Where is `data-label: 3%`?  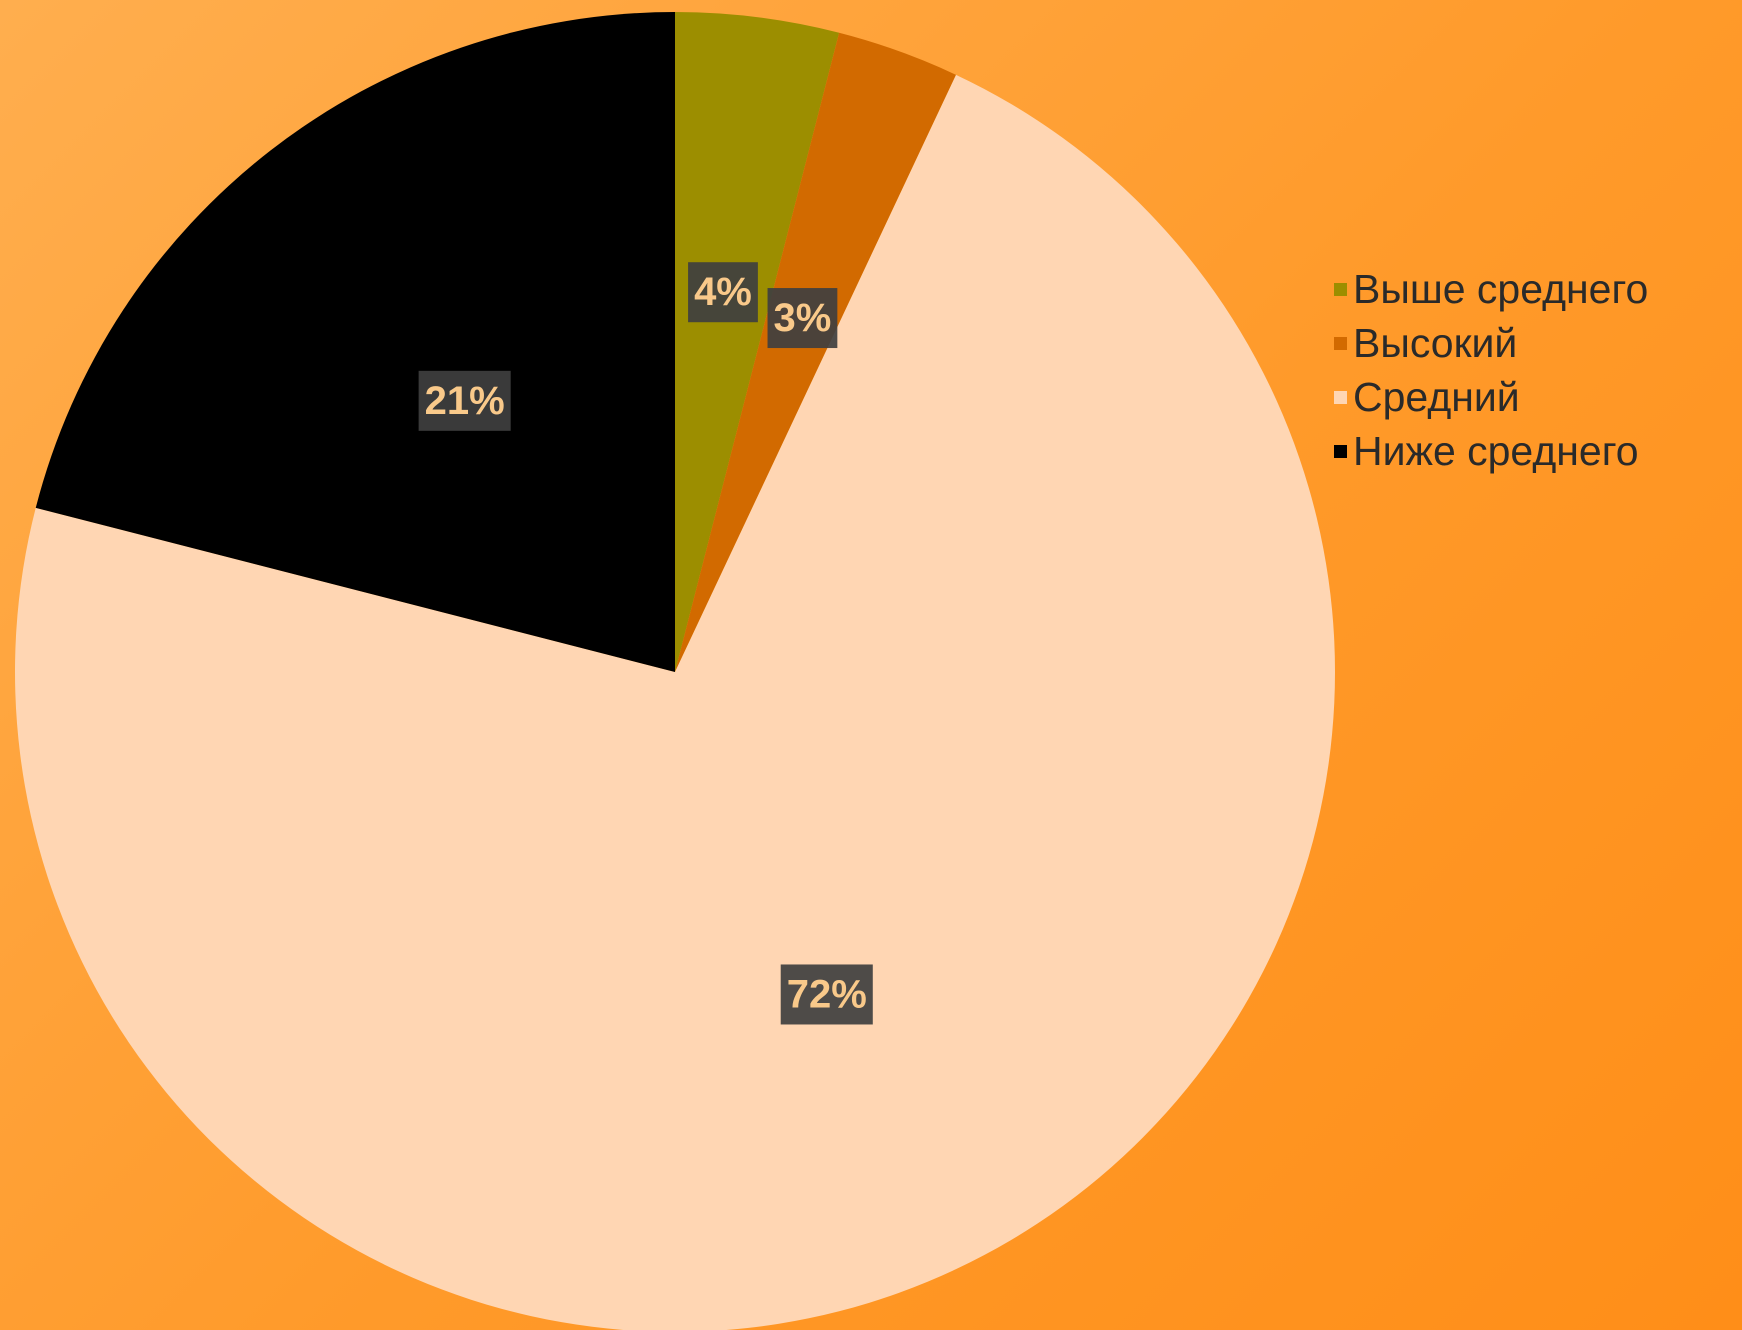 data-label: 3% is located at coordinates (803, 318).